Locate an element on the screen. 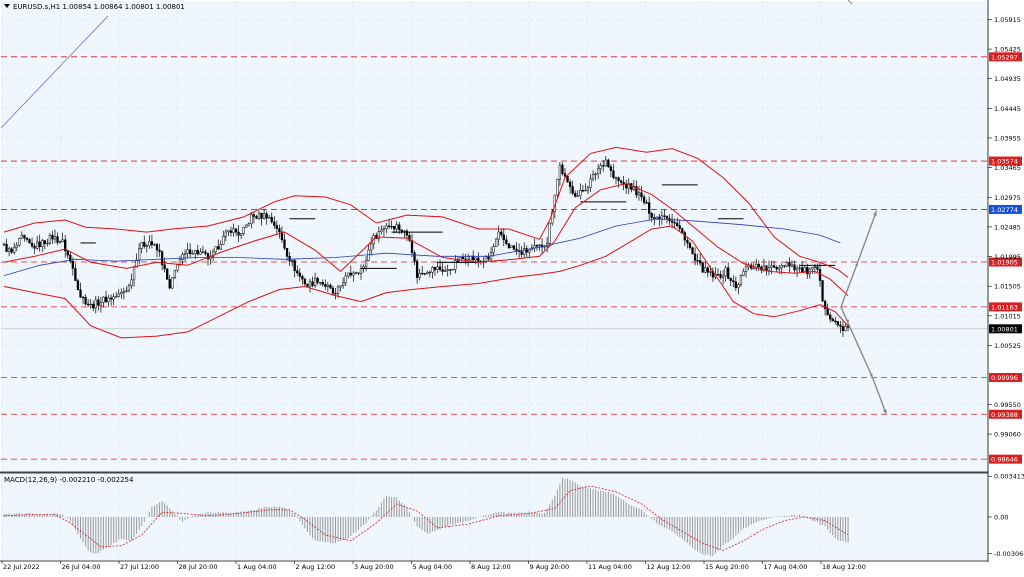 The image size is (1024, 577). trend-line is located at coordinates (54, 72).